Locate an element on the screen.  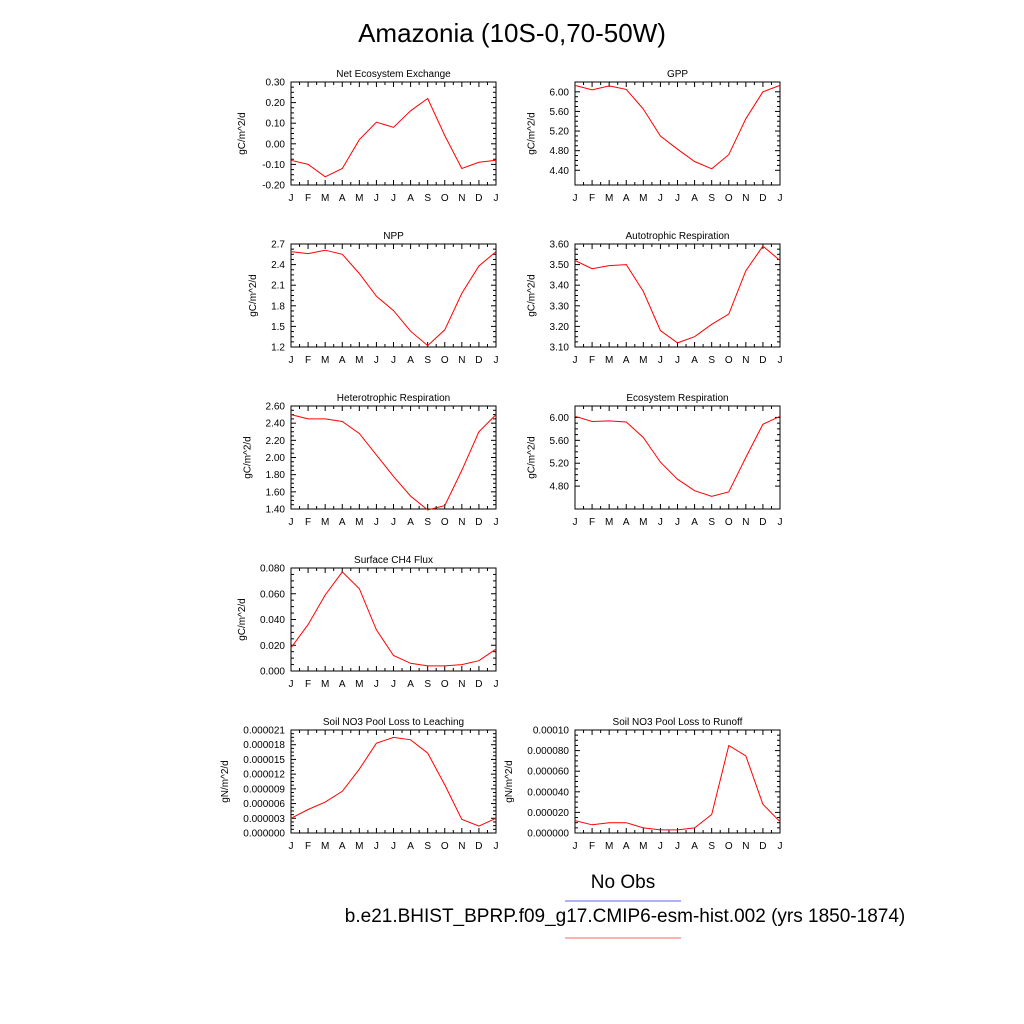
y-tick-label: 0.20 is located at coordinates (276, 103).